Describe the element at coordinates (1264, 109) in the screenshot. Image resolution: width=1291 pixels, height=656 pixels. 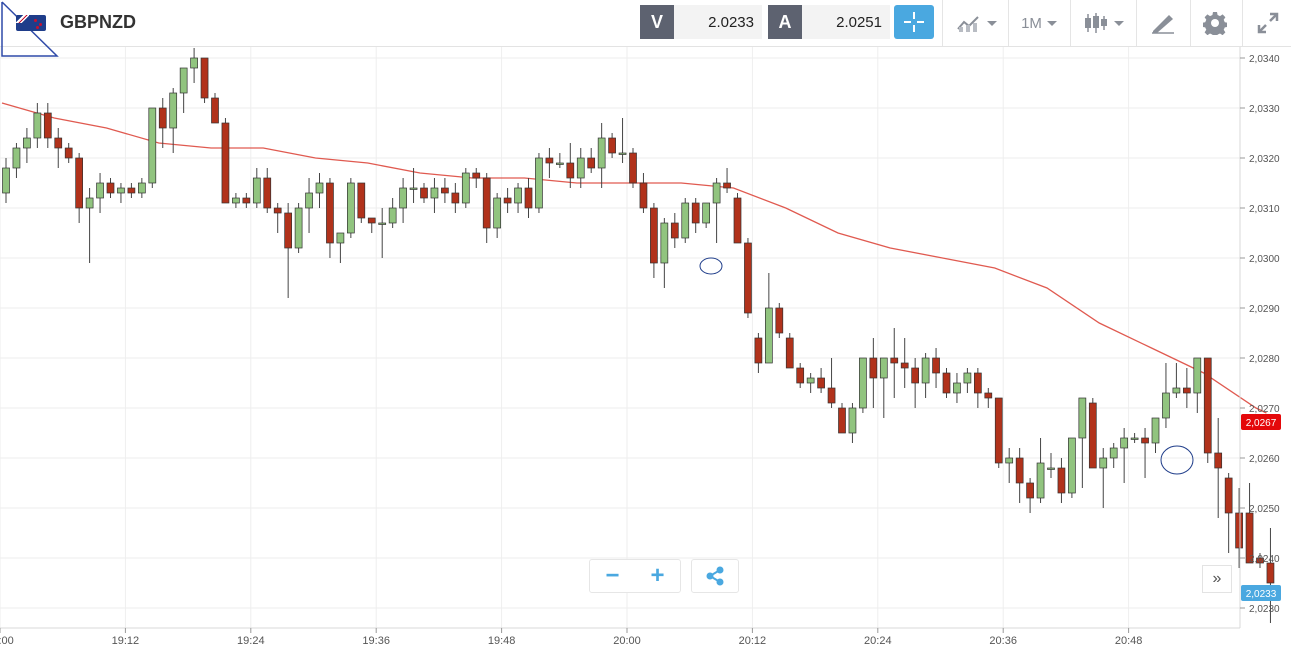
I see `y-tick-label: 2,0330` at that location.